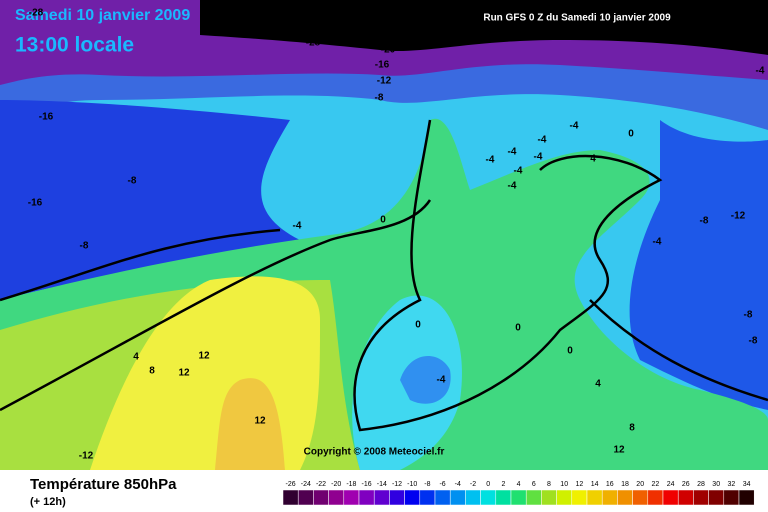  I want to click on legend-label: -4, so click(458, 484).